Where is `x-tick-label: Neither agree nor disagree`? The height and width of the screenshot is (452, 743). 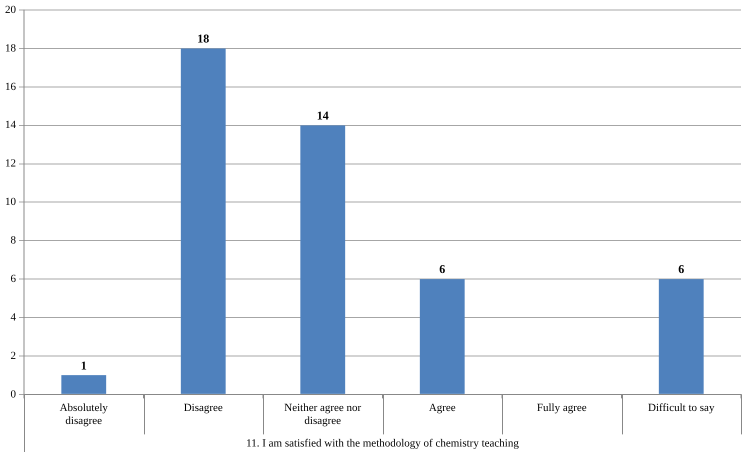 x-tick-label: Neither agree nor disagree is located at coordinates (323, 415).